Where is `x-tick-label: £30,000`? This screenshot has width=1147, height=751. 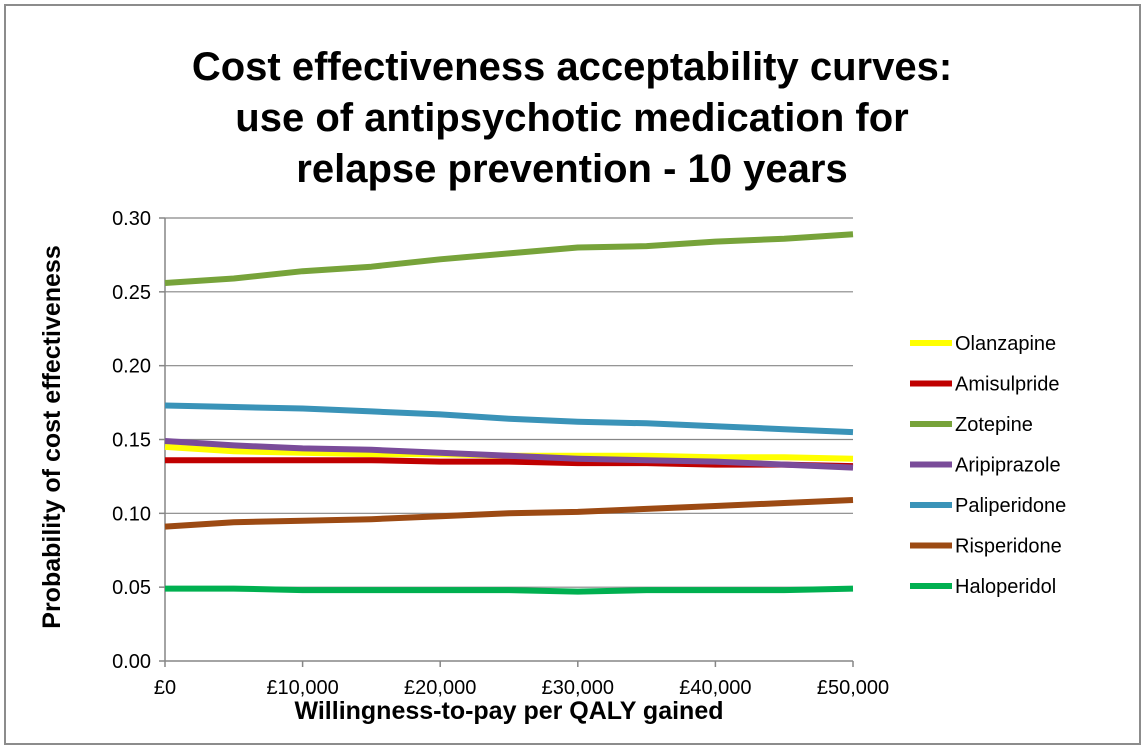 x-tick-label: £30,000 is located at coordinates (578, 688).